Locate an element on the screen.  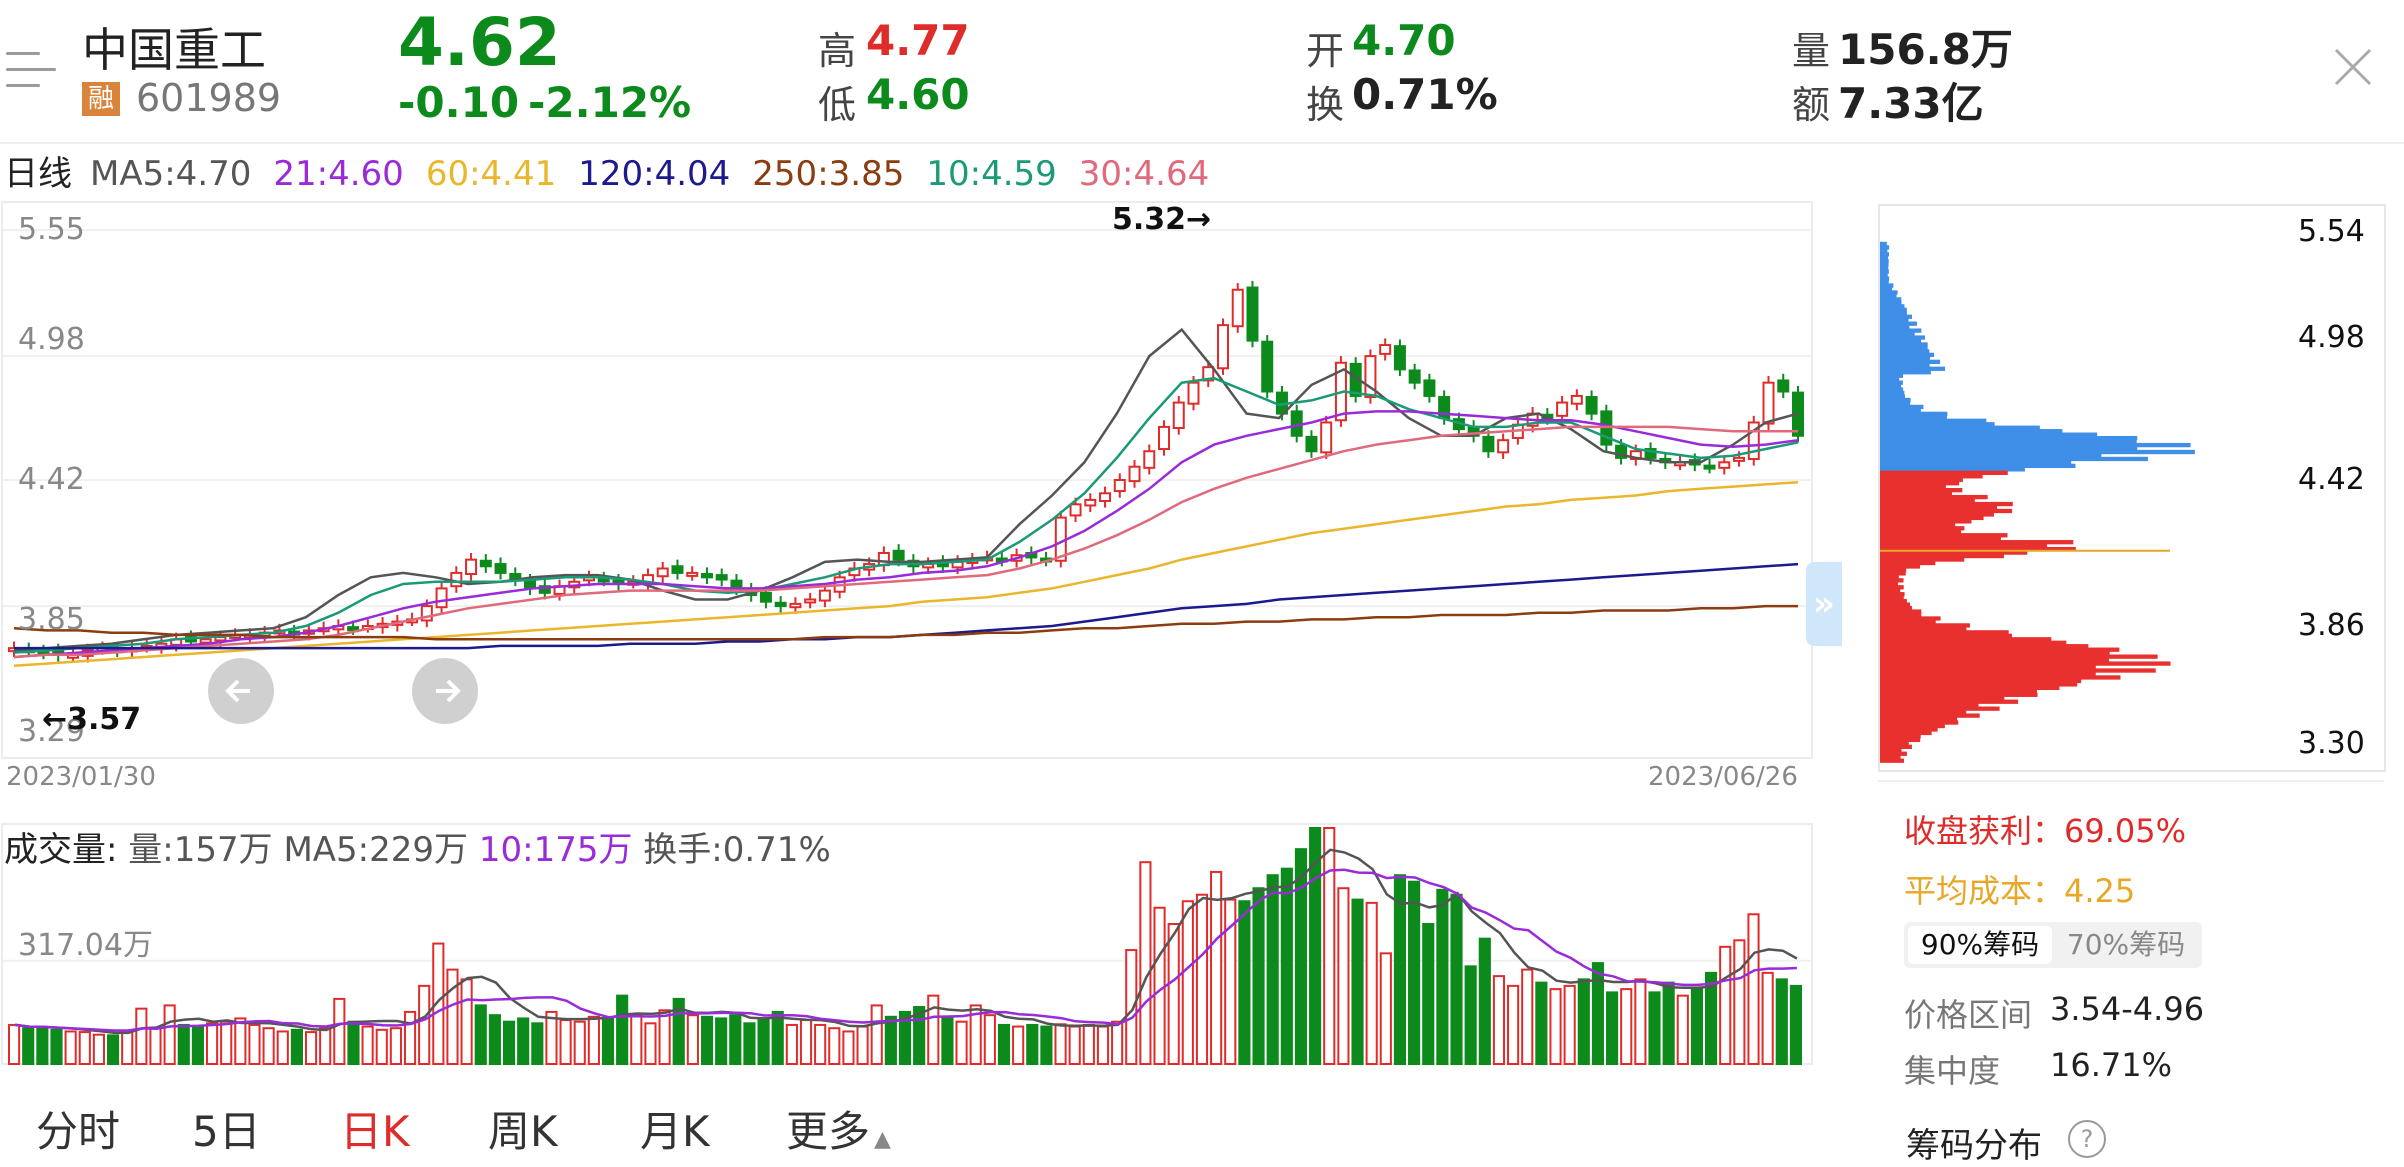
chip-divider is located at coordinates (2131, 781).